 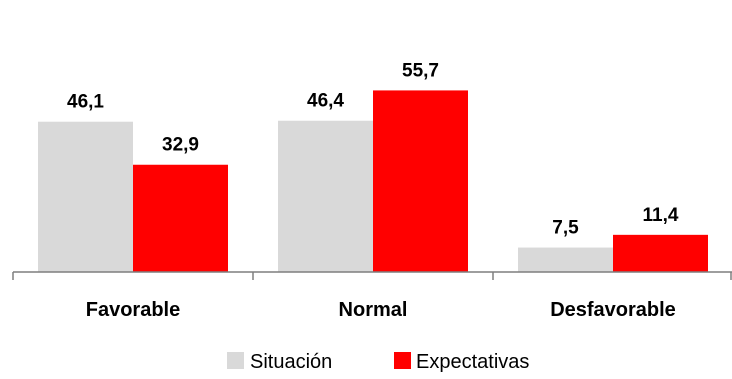 I want to click on value-label-normal-expectativas: 55,7, so click(x=420, y=70).